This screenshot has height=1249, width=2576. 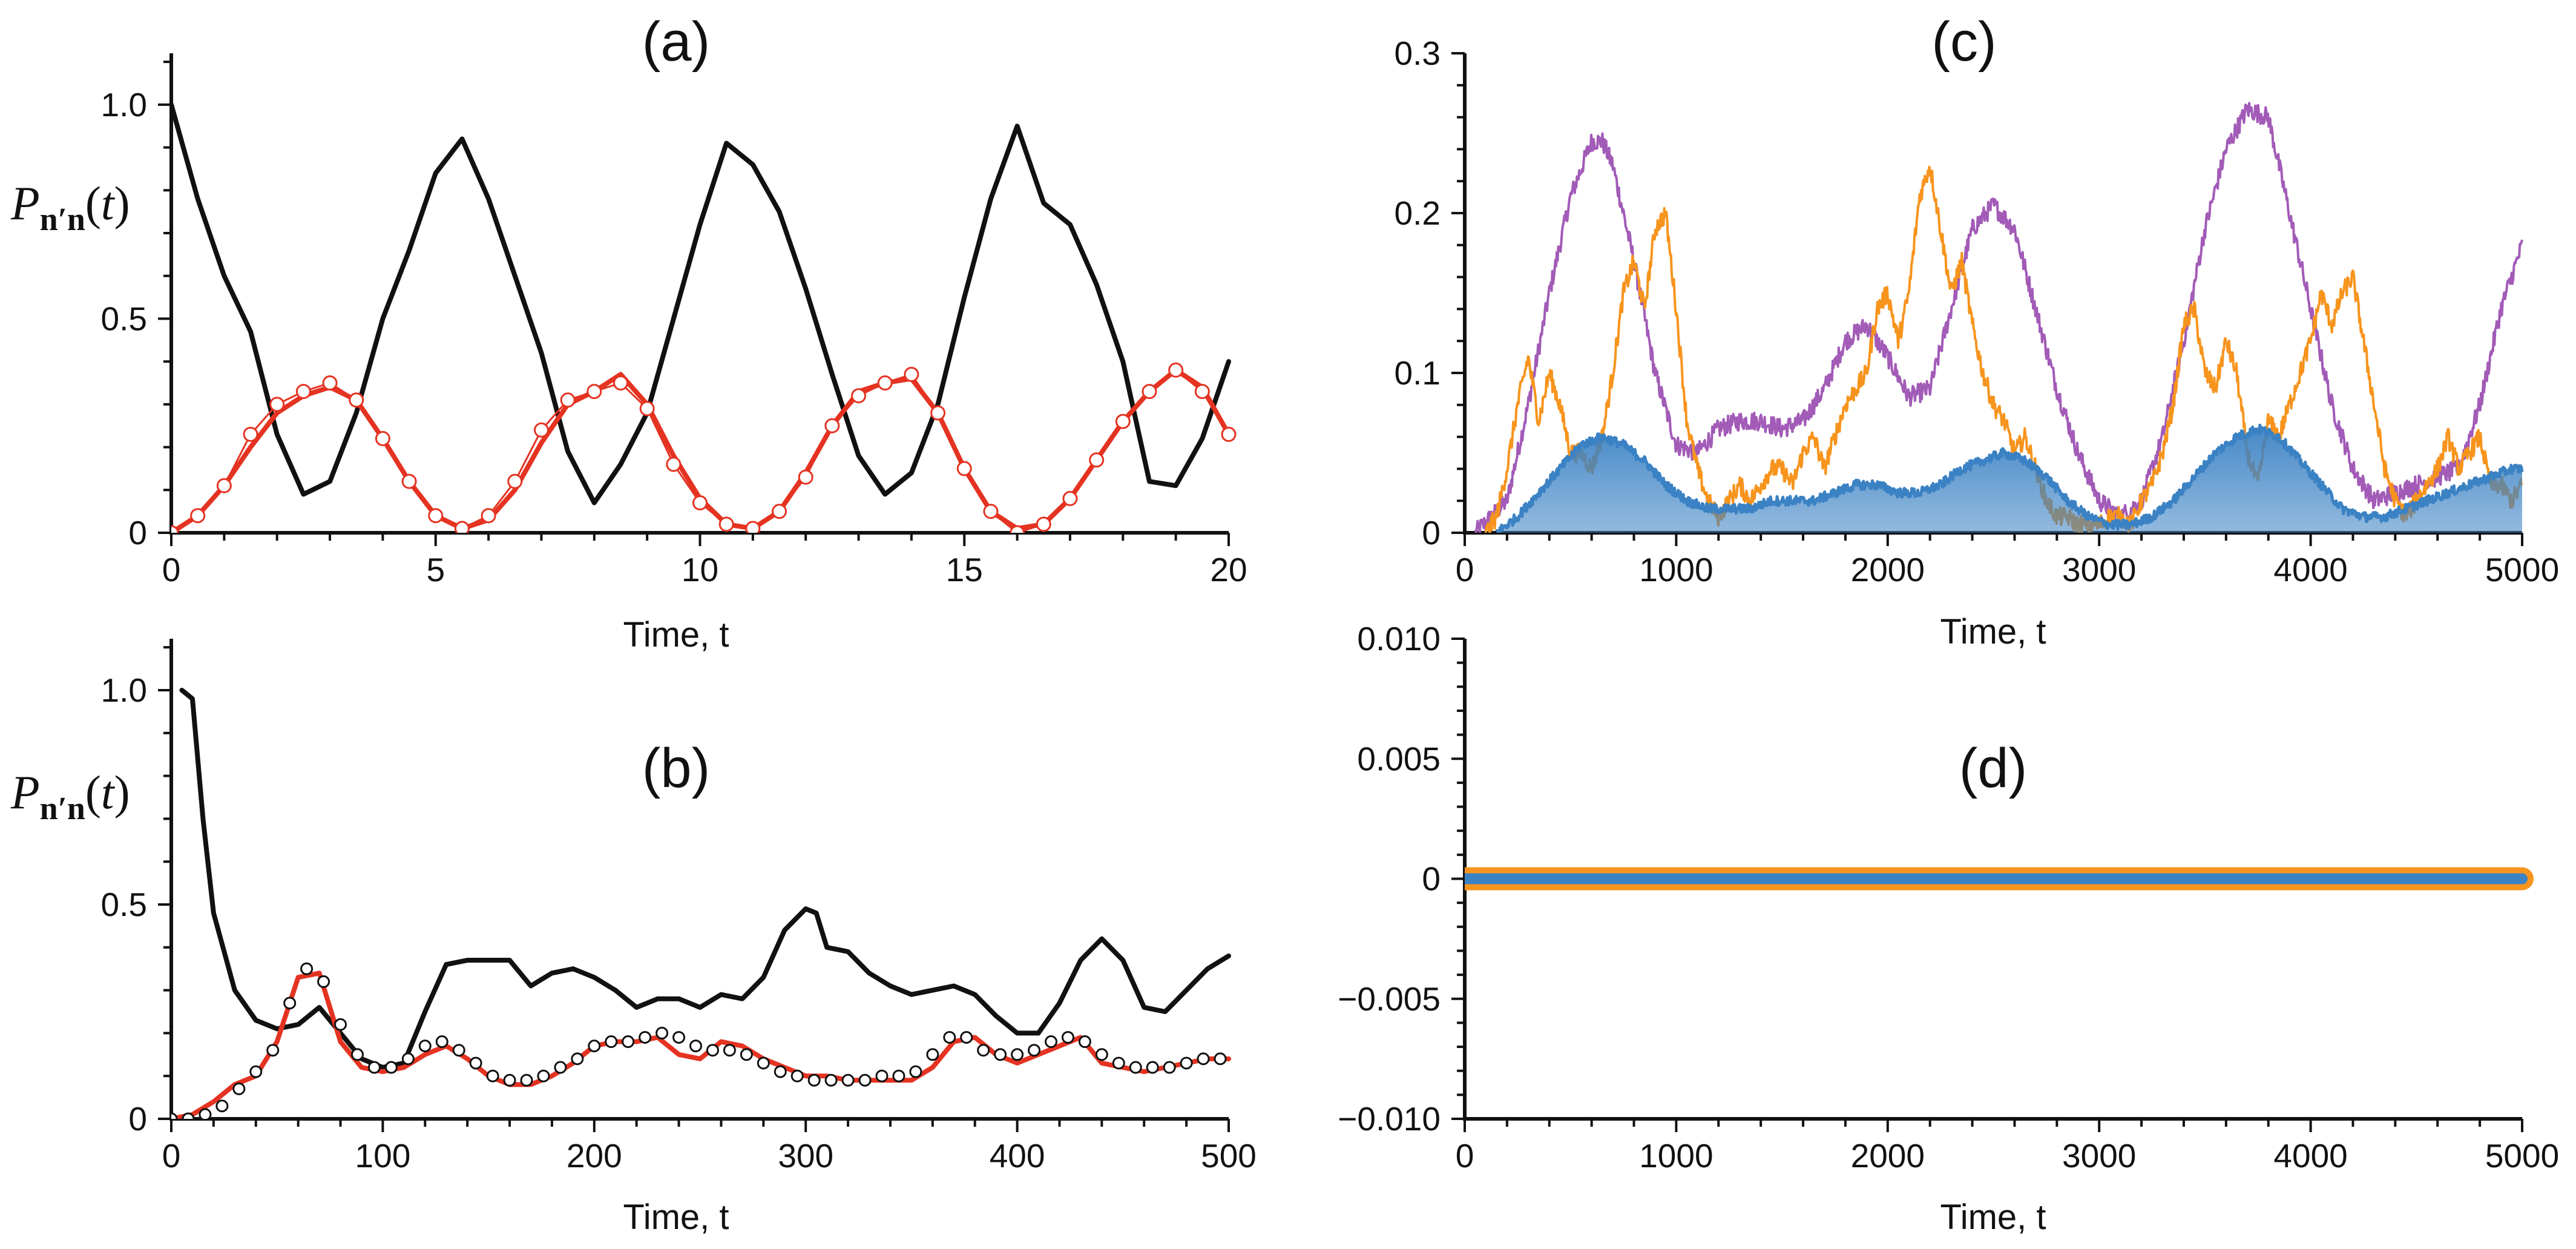 I want to click on svg-text: Pn′n(t), so click(x=70, y=207).